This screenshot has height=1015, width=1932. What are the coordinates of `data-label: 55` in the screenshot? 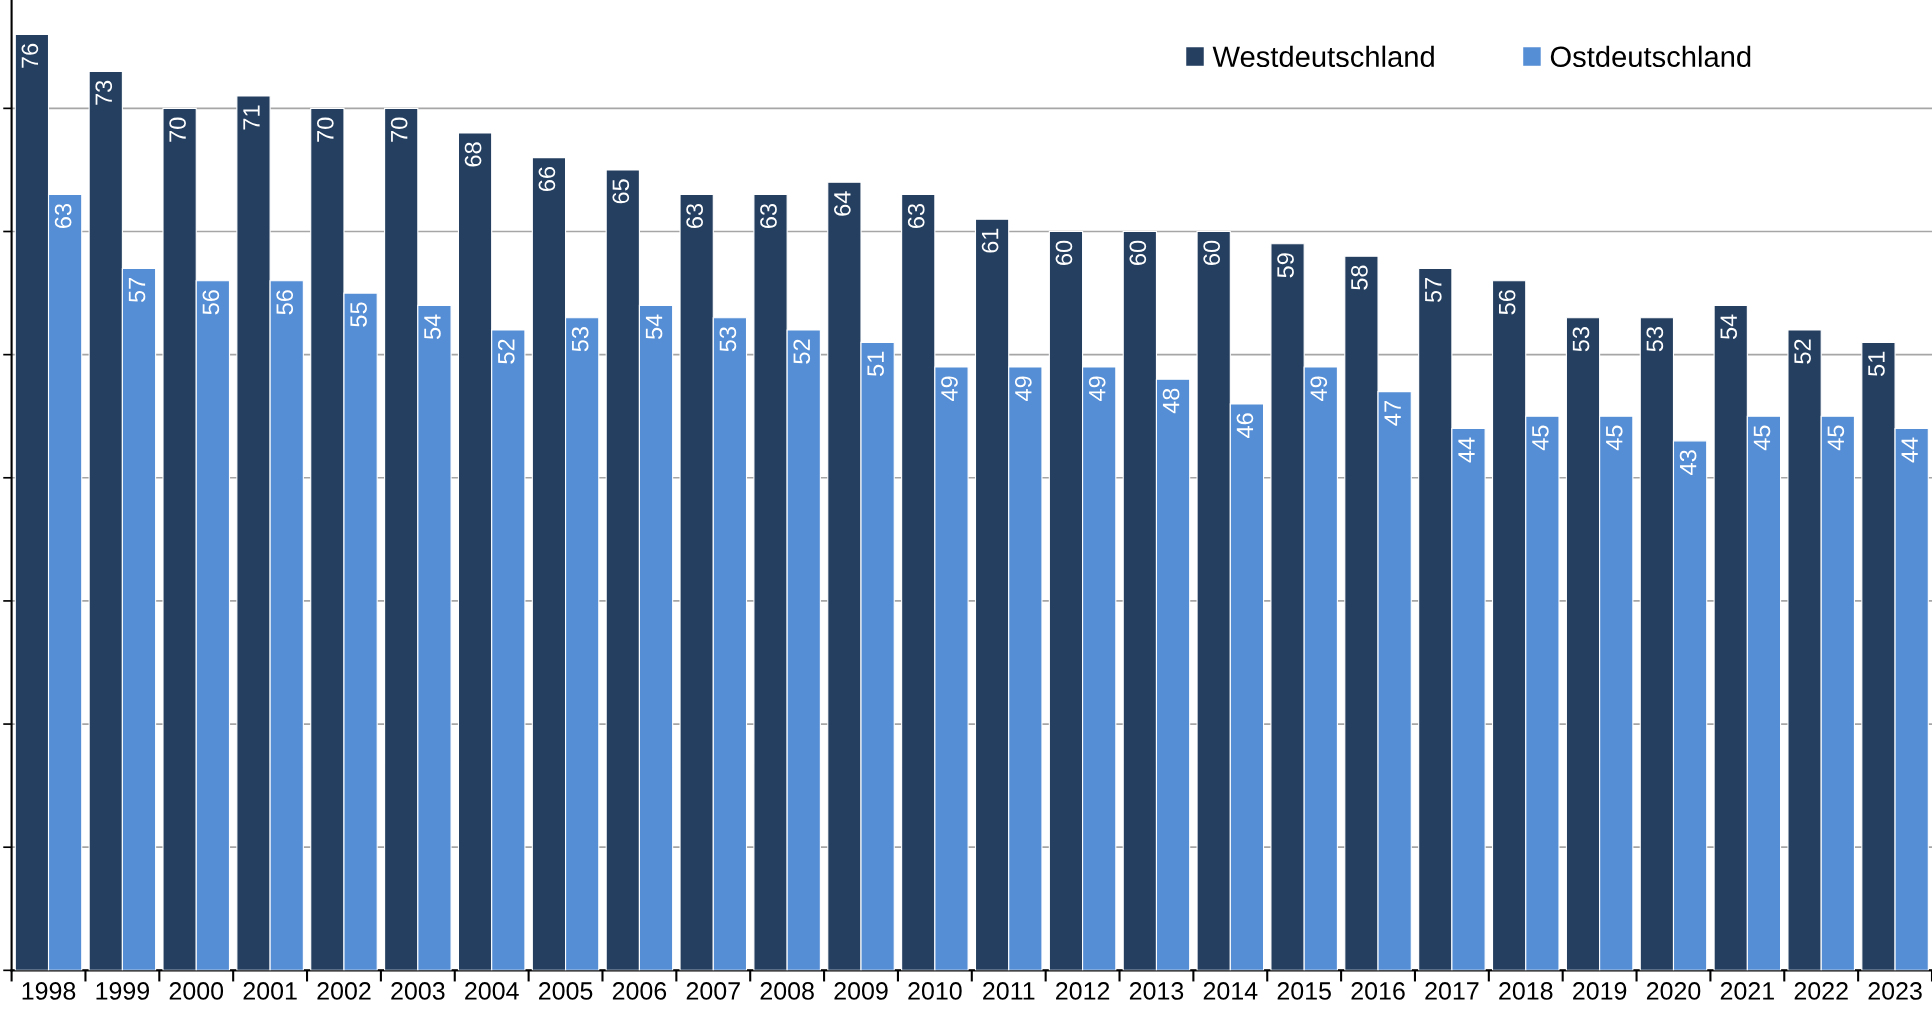 It's located at (358, 314).